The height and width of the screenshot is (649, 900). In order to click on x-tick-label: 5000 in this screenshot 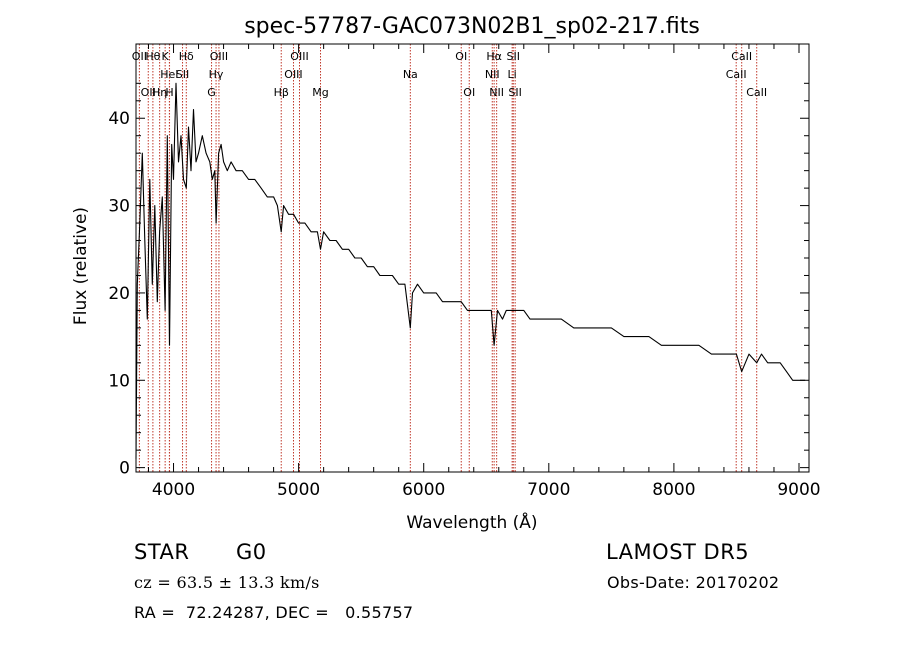, I will do `click(298, 490)`.